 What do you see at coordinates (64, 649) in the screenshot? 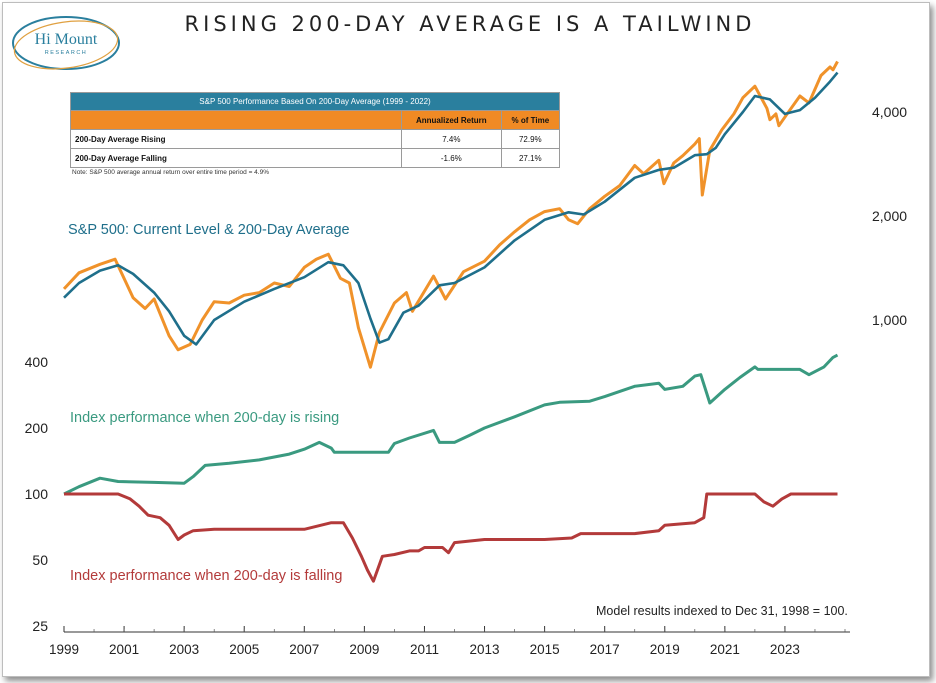
I see `x-tick-label: 1999` at bounding box center [64, 649].